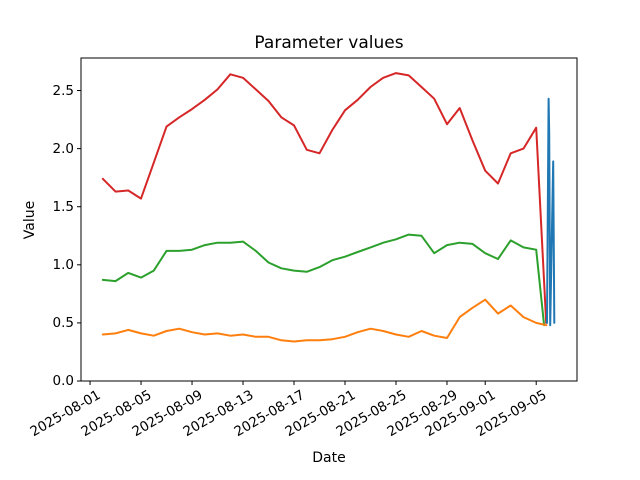  Describe the element at coordinates (63, 322) in the screenshot. I see `y-tick-label: 0.5` at that location.